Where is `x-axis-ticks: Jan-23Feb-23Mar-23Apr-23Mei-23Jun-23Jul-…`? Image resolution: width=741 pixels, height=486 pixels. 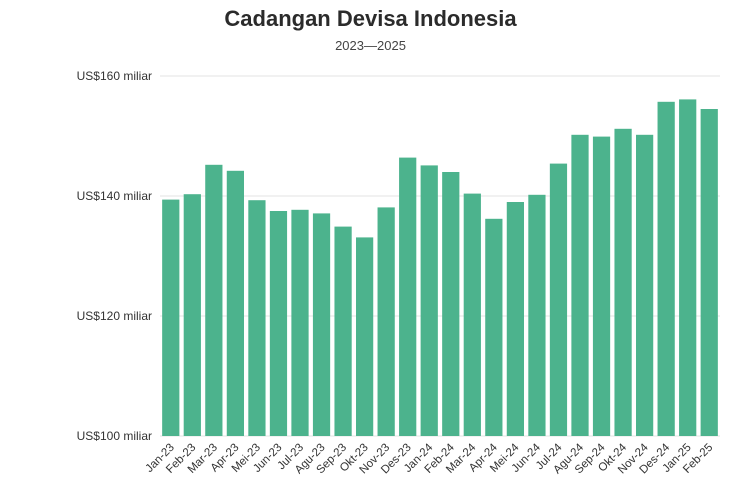
x-axis-ticks: Jan-23Feb-23Mar-23Apr-23Mei-23Jun-23Jul-… is located at coordinates (430, 458).